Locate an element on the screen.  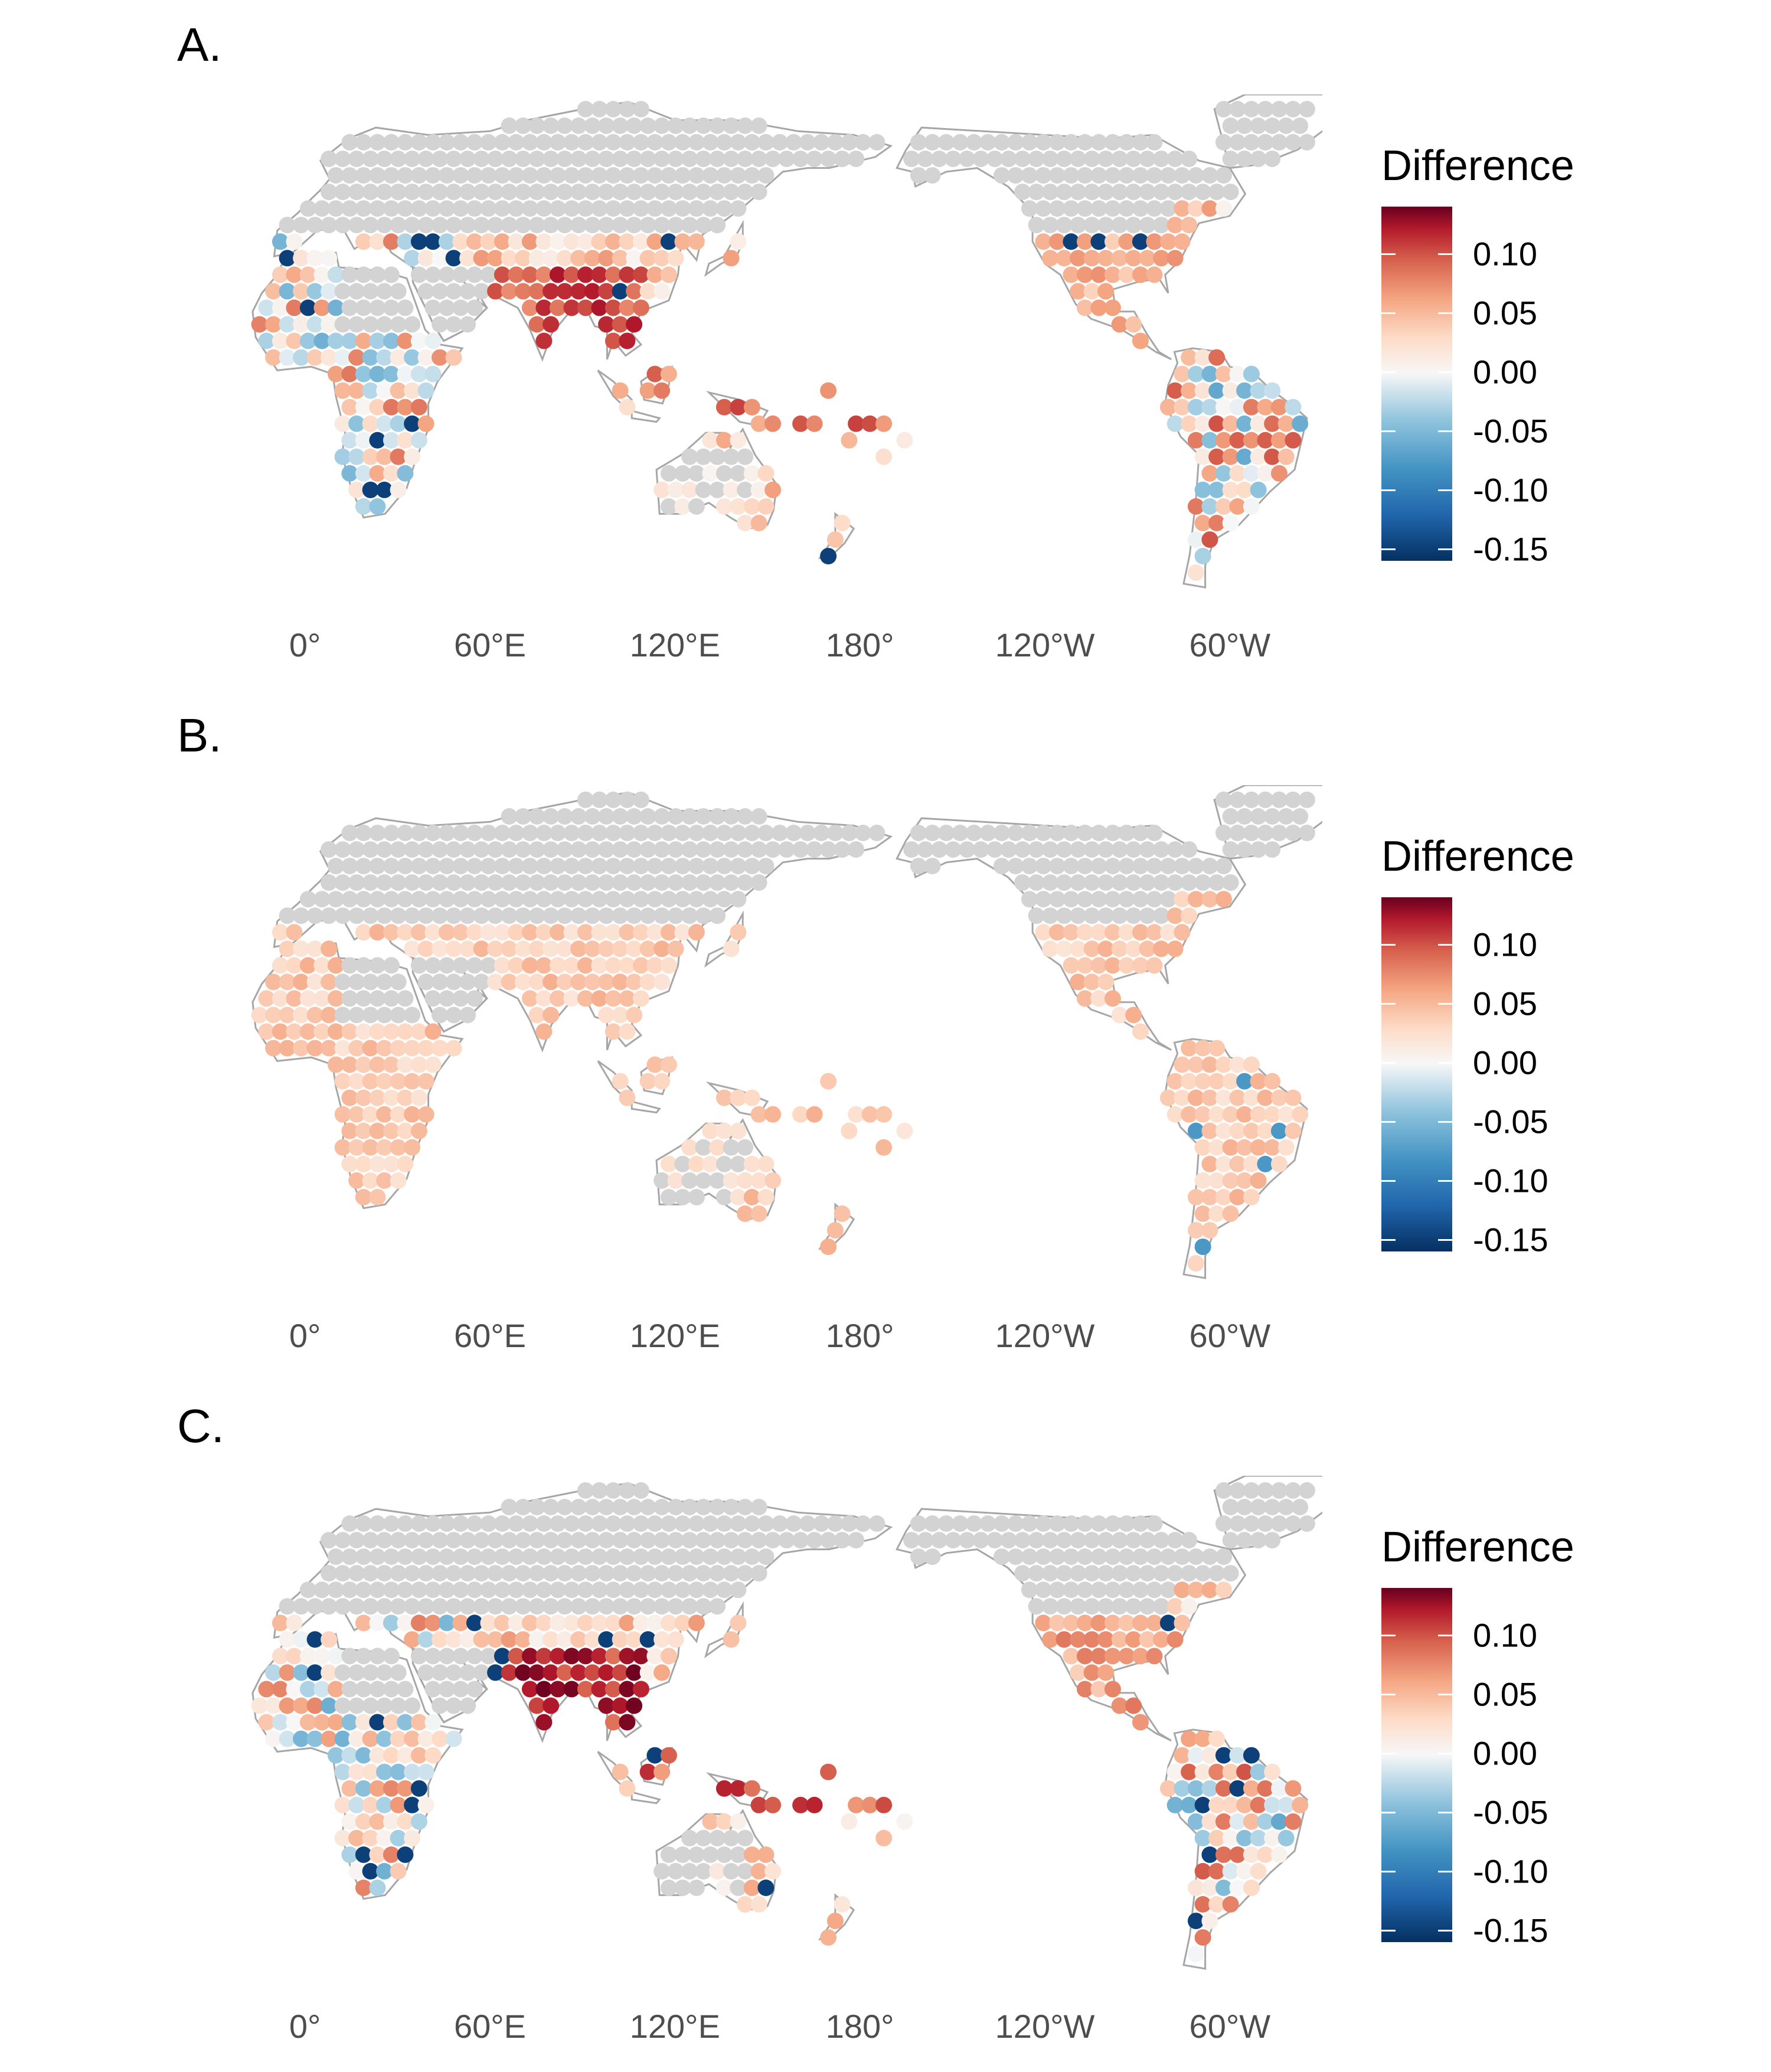
colorbar-tick-label: -0.15 is located at coordinates (1511, 1930).